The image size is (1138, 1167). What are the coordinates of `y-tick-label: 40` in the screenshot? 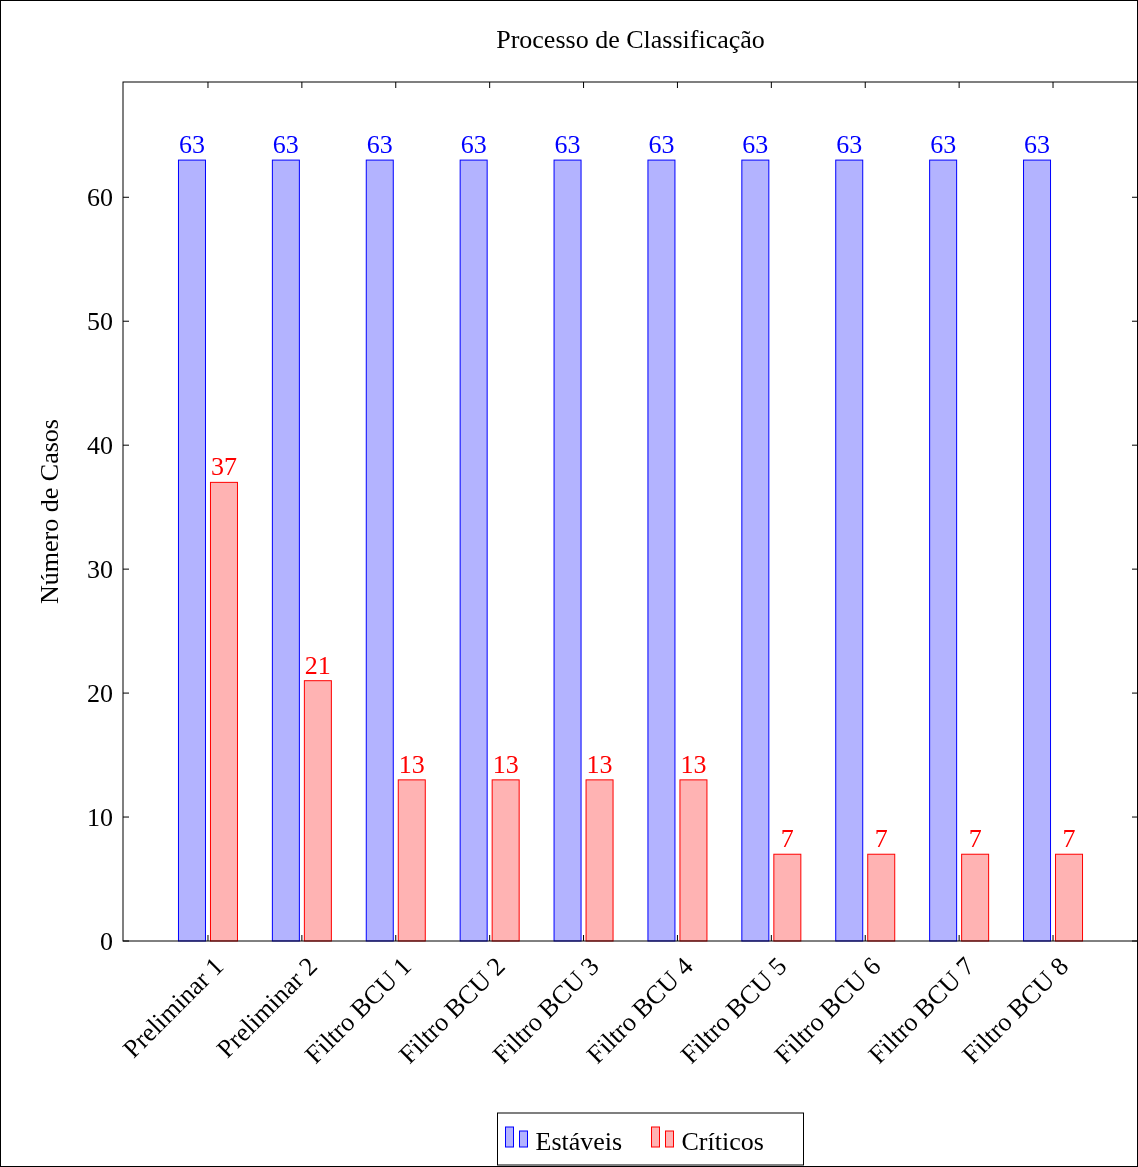 It's located at (100, 446).